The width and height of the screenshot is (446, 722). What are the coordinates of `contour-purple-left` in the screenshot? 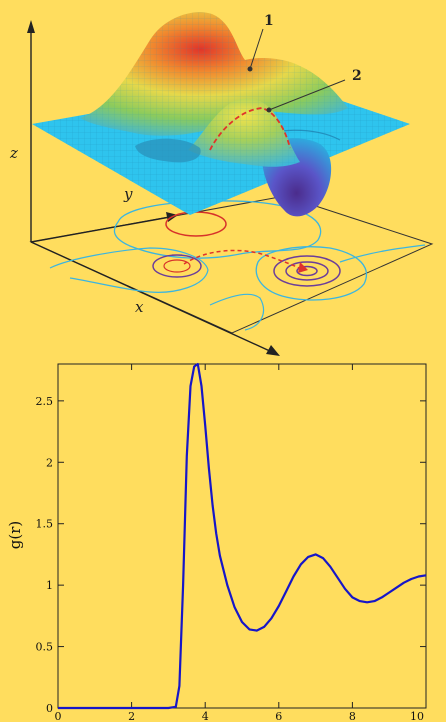 It's located at (177, 266).